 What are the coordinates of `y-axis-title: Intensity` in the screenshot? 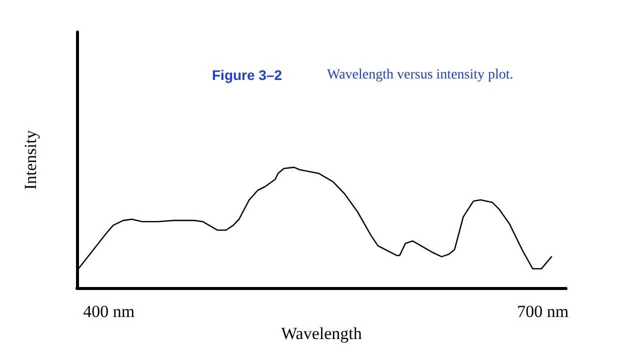 It's located at (30, 160).